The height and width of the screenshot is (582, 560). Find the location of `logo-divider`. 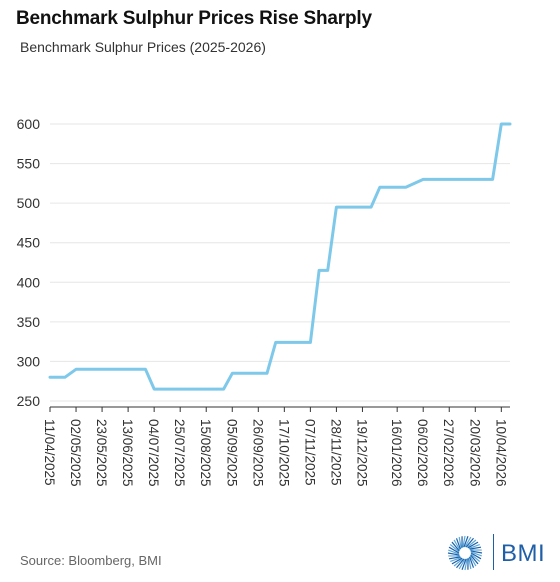

logo-divider is located at coordinates (493, 552).